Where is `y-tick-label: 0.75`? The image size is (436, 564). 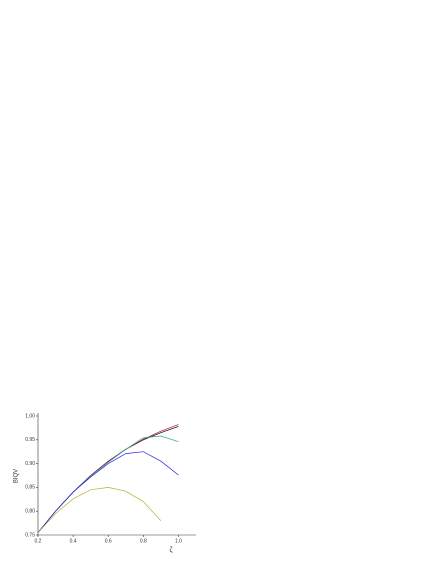 y-tick-label: 0.75 is located at coordinates (30, 535).